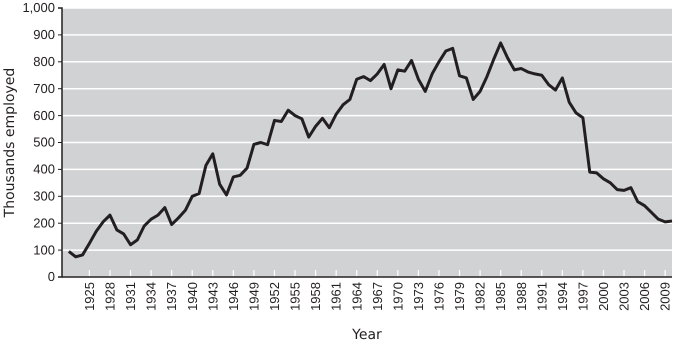 The image size is (675, 344). Describe the element at coordinates (604, 296) in the screenshot. I see `x-tick-label: 2000` at that location.